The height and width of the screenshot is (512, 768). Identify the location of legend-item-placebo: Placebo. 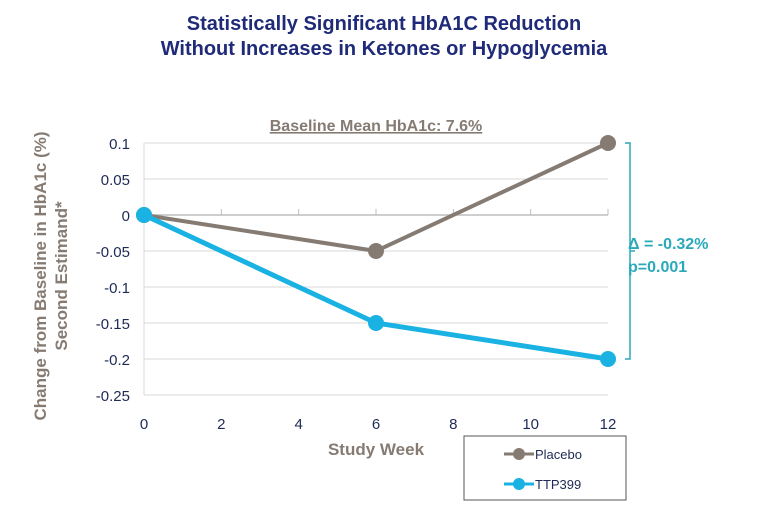
(543, 454).